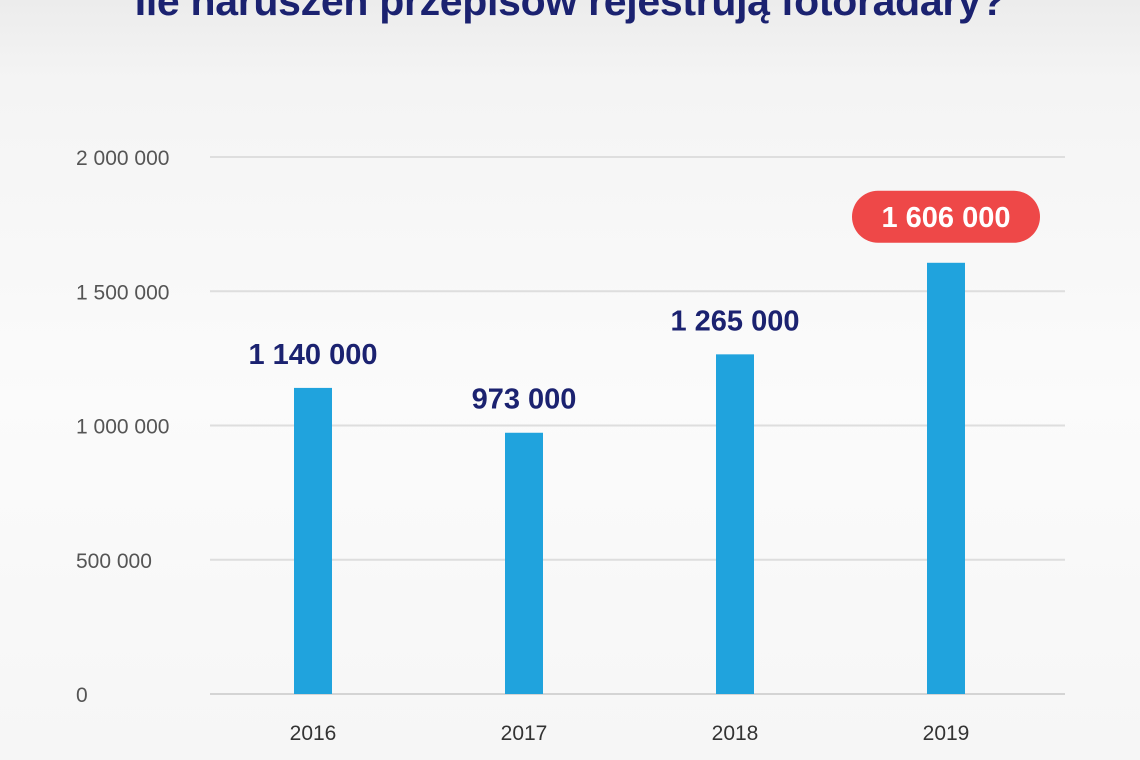 Image resolution: width=1140 pixels, height=760 pixels. Describe the element at coordinates (735, 524) in the screenshot. I see `bar-2018` at that location.